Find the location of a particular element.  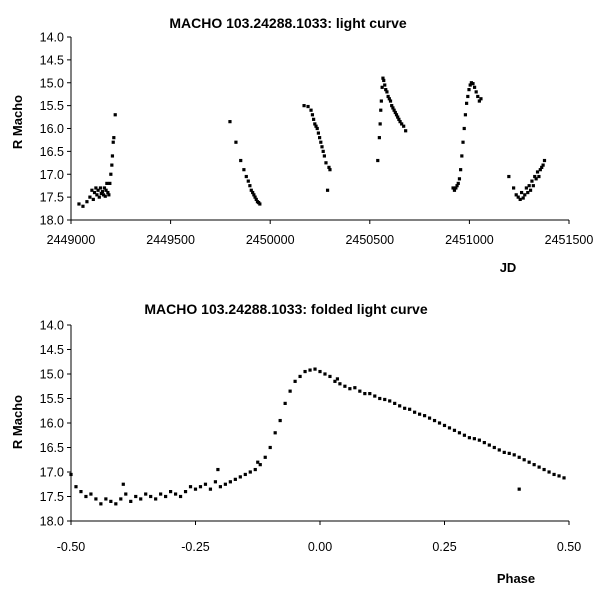

x-axis-label: Phase is located at coordinates (516, 578).